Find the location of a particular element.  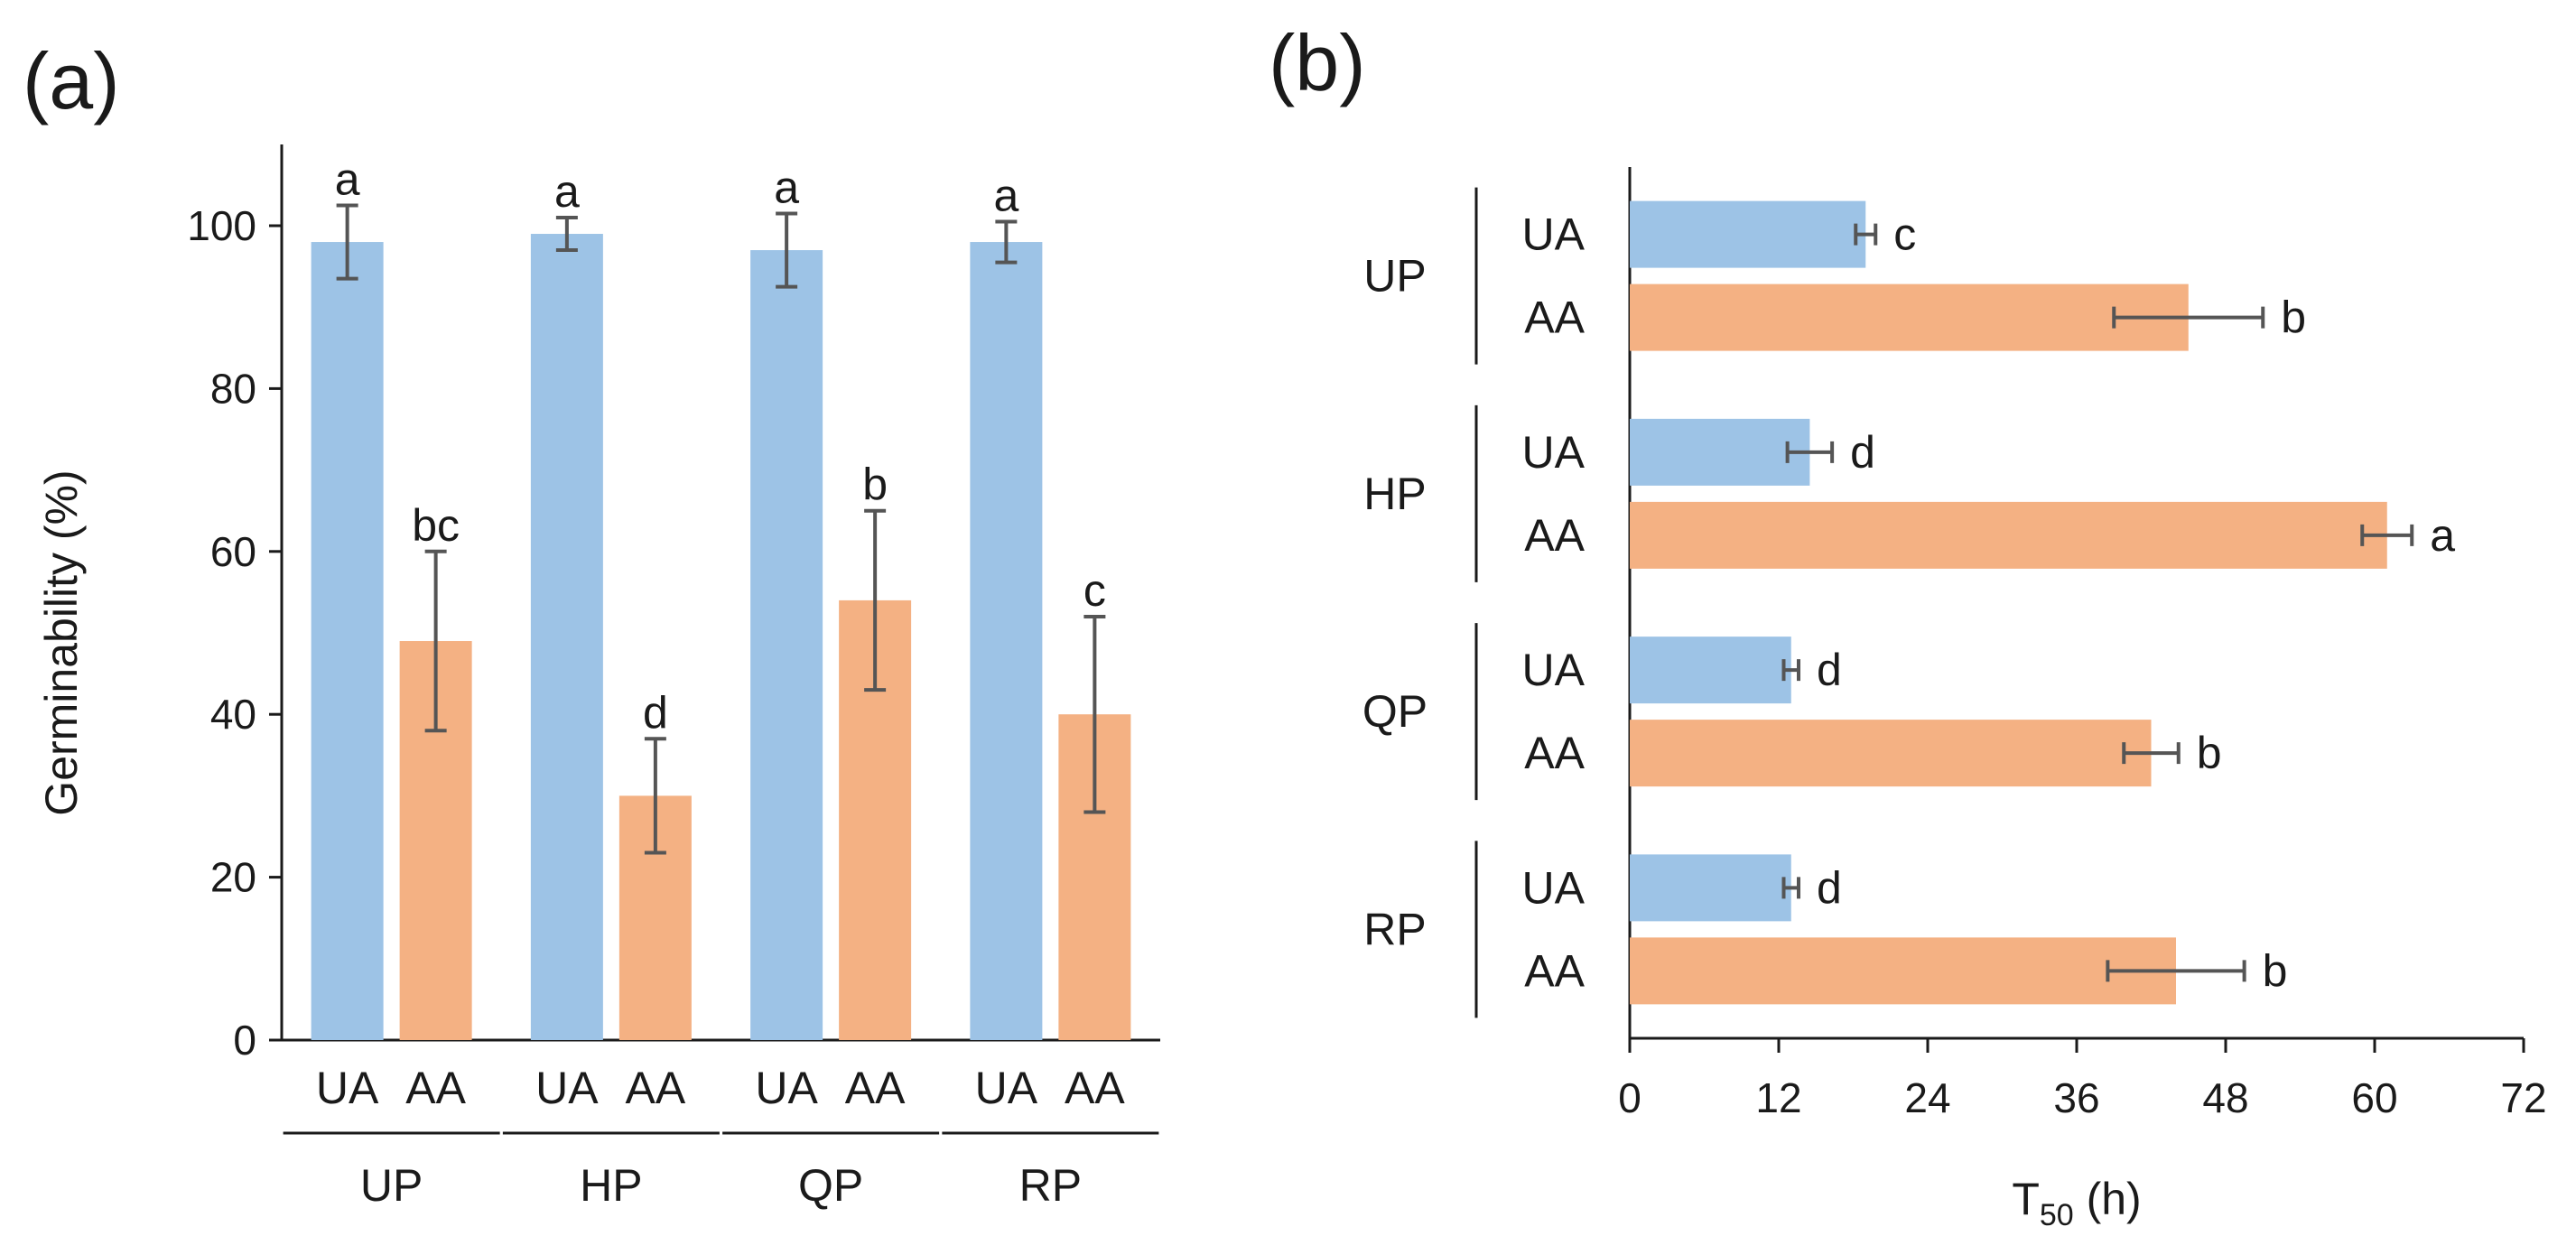

x-group-label: HP is located at coordinates (611, 1185).